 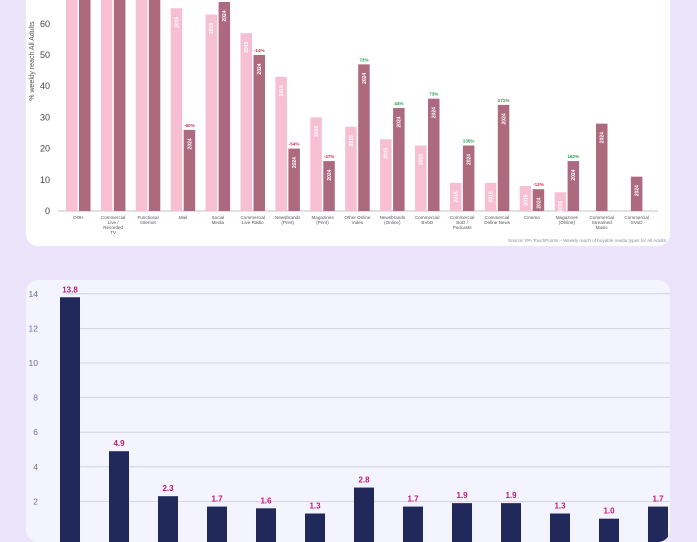 What do you see at coordinates (45, 55) in the screenshot?
I see `y-tick-label: 50` at bounding box center [45, 55].